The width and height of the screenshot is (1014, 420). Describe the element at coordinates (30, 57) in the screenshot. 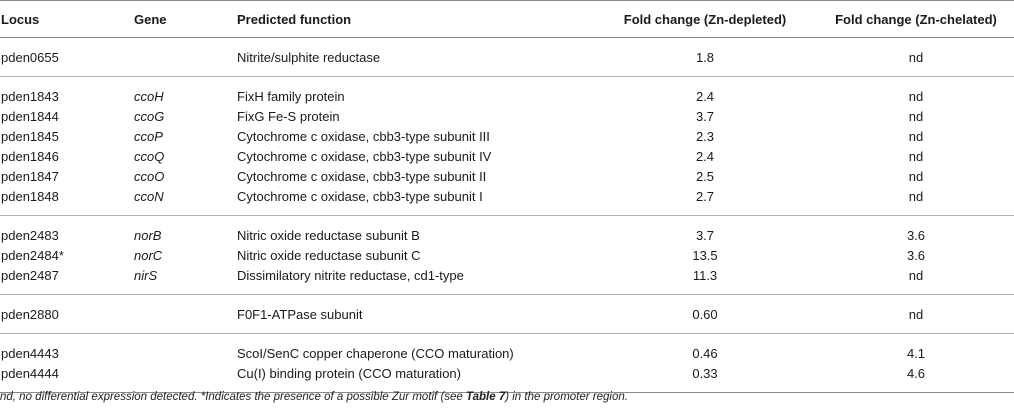

I see `cell-locus: pden0655` at that location.